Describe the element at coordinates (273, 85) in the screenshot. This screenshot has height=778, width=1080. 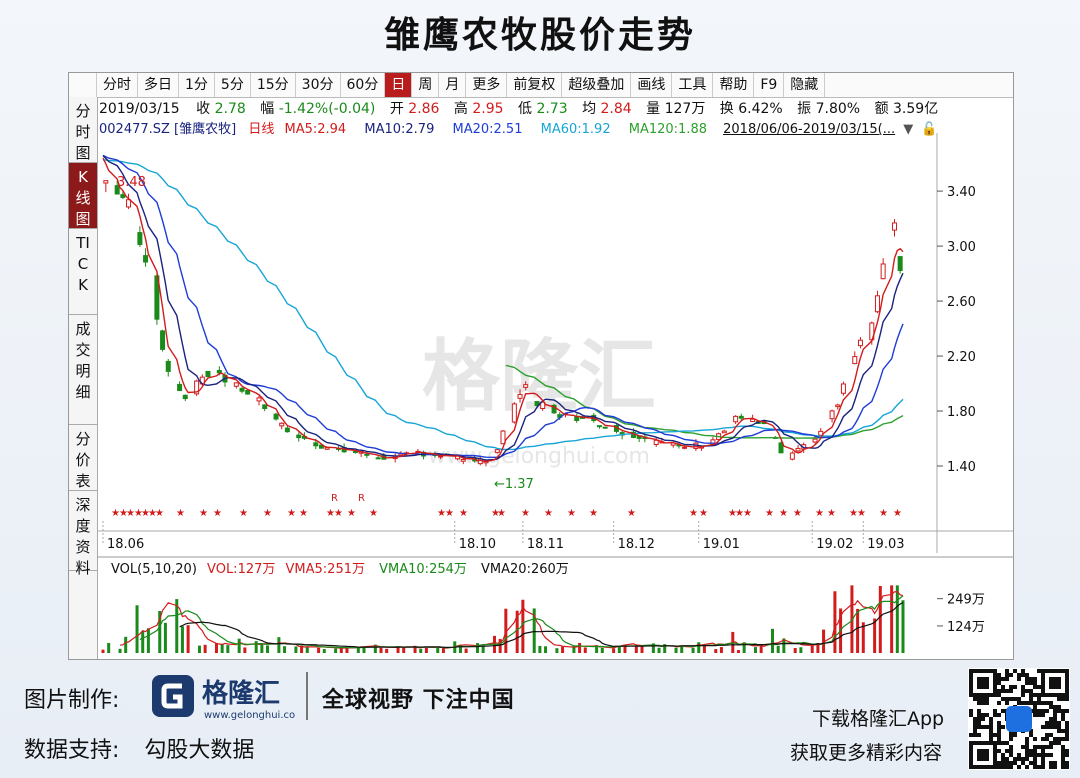
I see `toolbar-item-4: 15分` at that location.